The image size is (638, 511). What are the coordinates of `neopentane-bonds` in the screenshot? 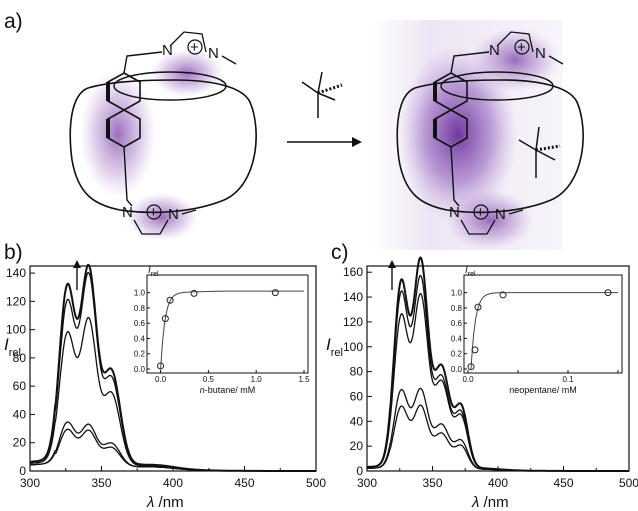 It's located at (318, 94).